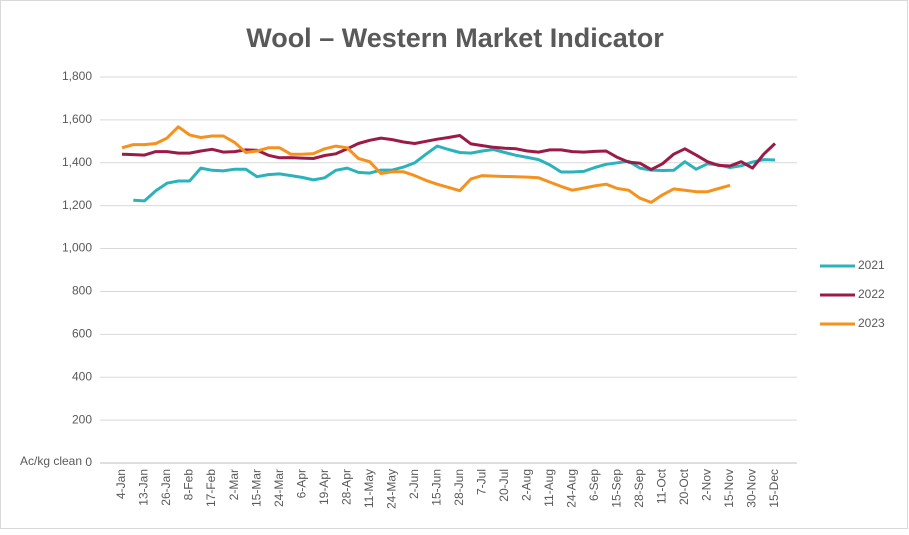 This screenshot has height=535, width=909. Describe the element at coordinates (234, 484) in the screenshot. I see `x-tick-label: 2-Mar` at that location.